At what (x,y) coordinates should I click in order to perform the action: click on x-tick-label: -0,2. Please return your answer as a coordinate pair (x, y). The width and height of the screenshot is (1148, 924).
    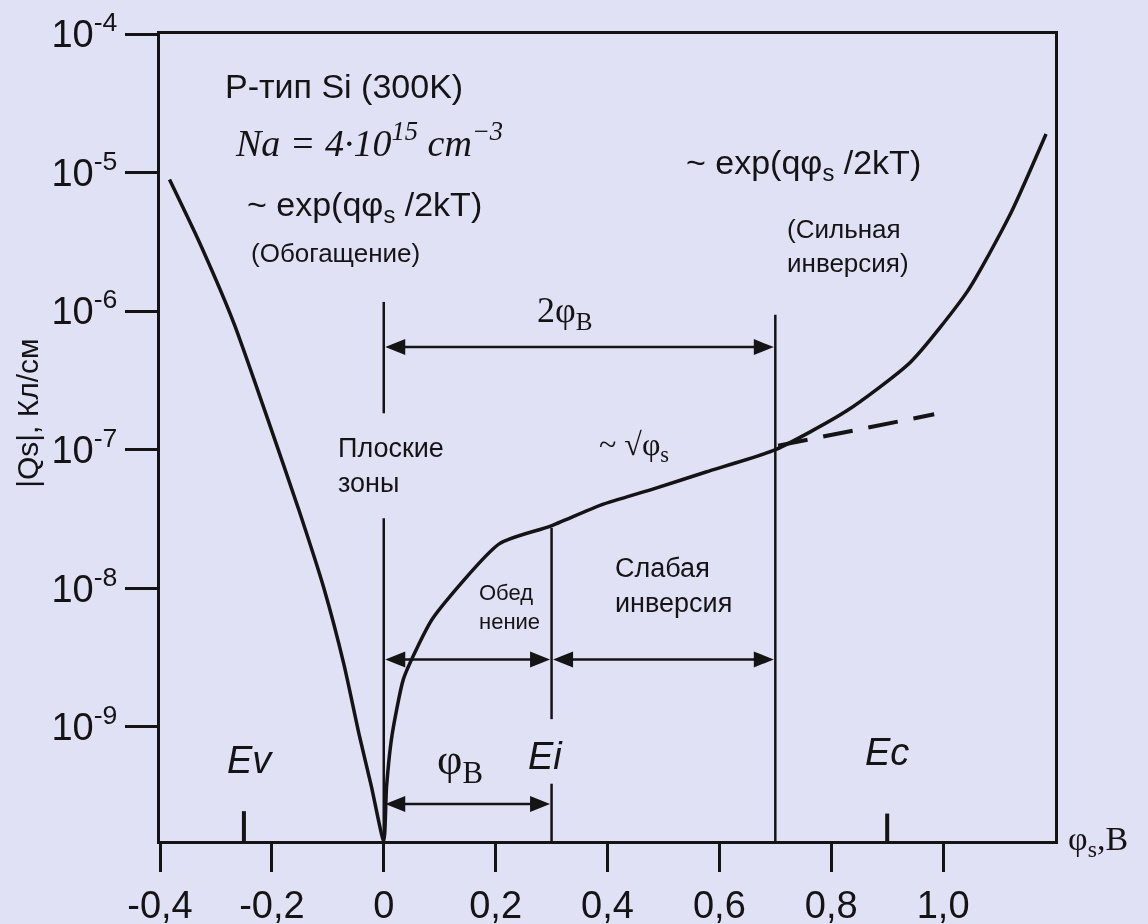
    Looking at the image, I should click on (272, 903).